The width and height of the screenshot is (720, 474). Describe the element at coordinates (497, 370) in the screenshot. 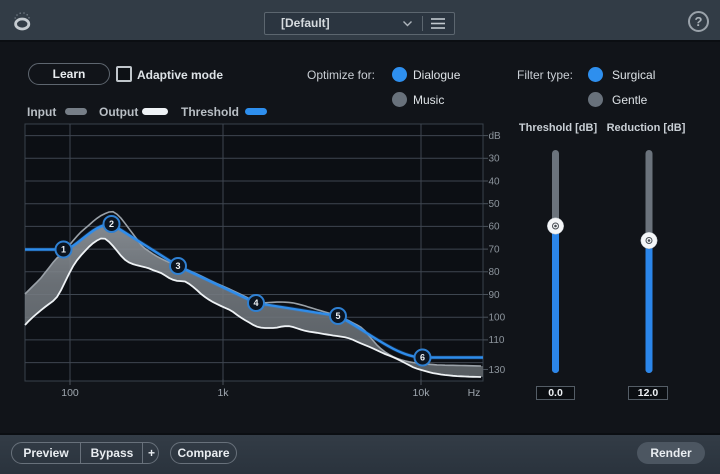

I see `svg-text: 130` at that location.